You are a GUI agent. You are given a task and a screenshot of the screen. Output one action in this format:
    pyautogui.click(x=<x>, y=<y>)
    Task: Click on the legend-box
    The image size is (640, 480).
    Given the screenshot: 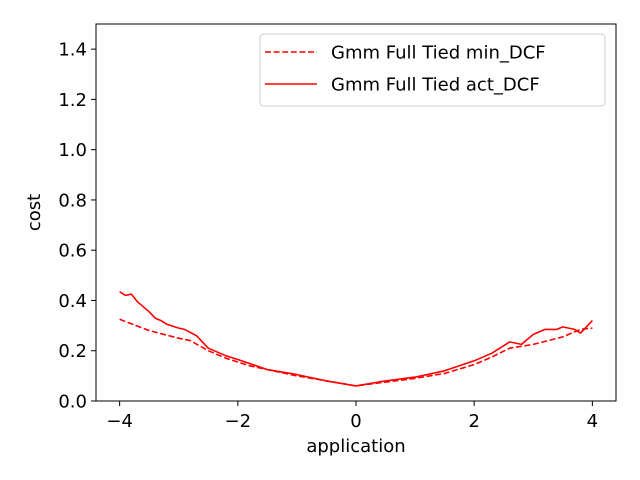 What is the action you would take?
    pyautogui.click(x=432, y=70)
    